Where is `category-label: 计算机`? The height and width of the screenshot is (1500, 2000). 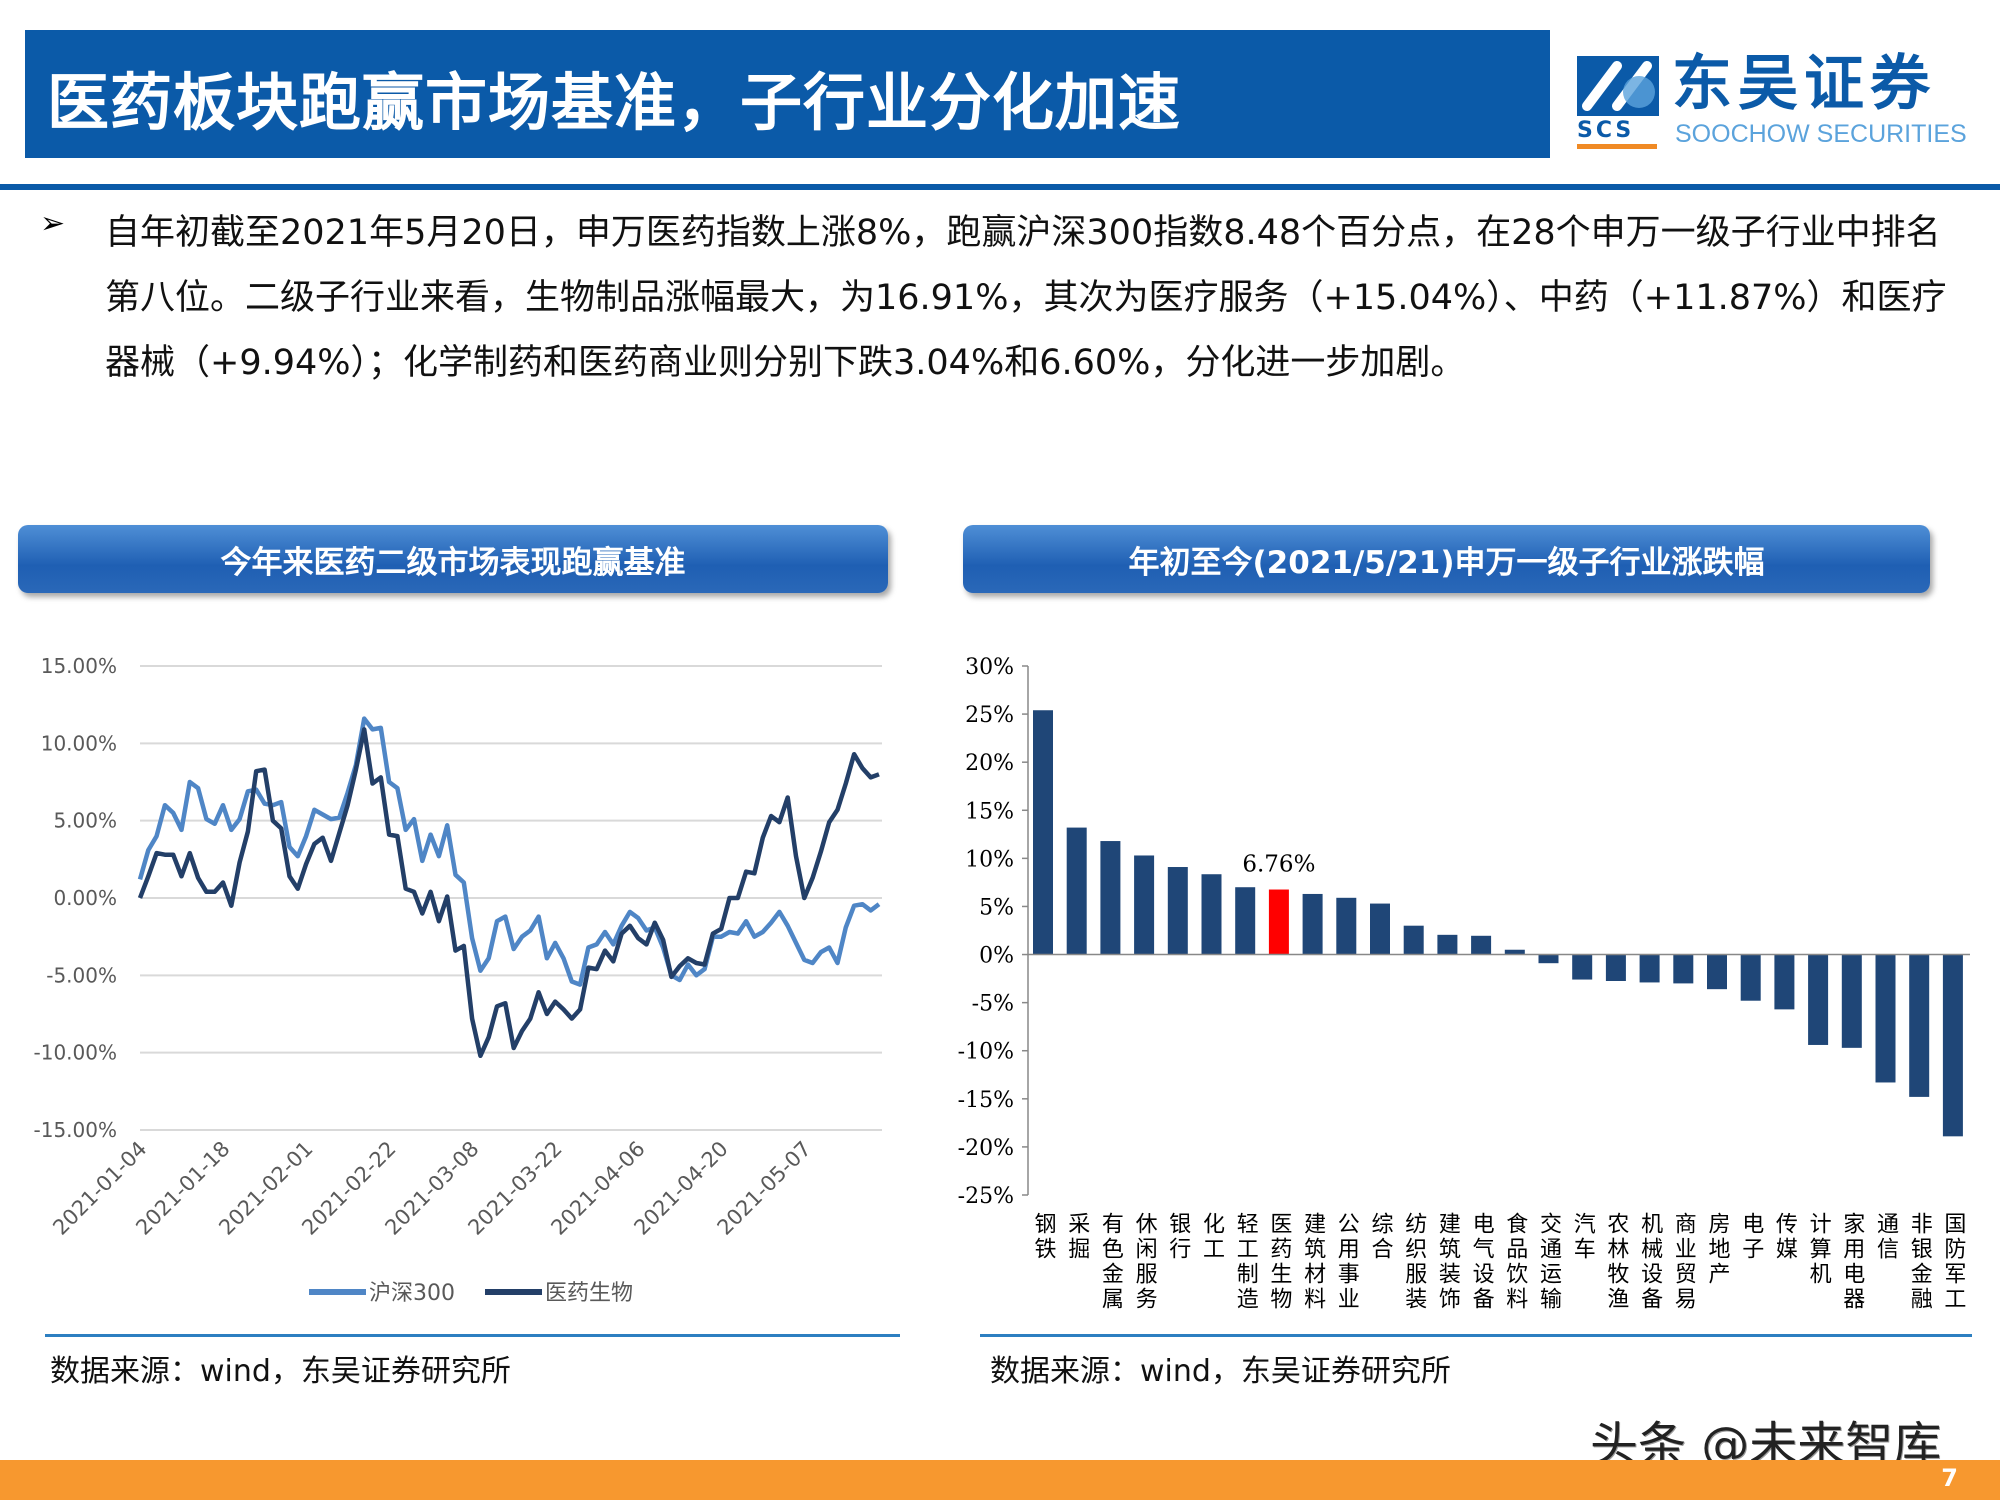 category-label: 计算机 is located at coordinates (1819, 1249).